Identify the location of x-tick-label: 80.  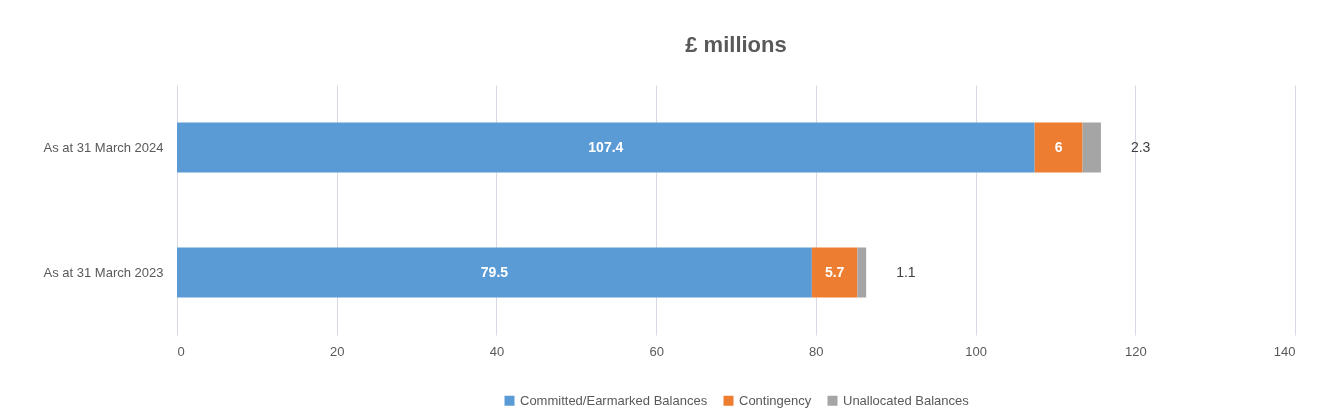
(816, 351).